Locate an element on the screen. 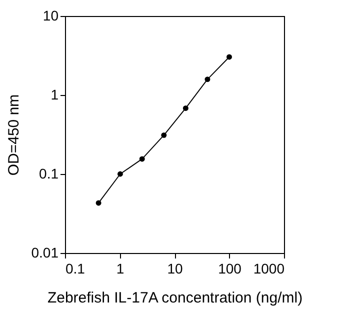 This screenshot has width=364, height=326. y-tick-label: 10 is located at coordinates (50, 16).